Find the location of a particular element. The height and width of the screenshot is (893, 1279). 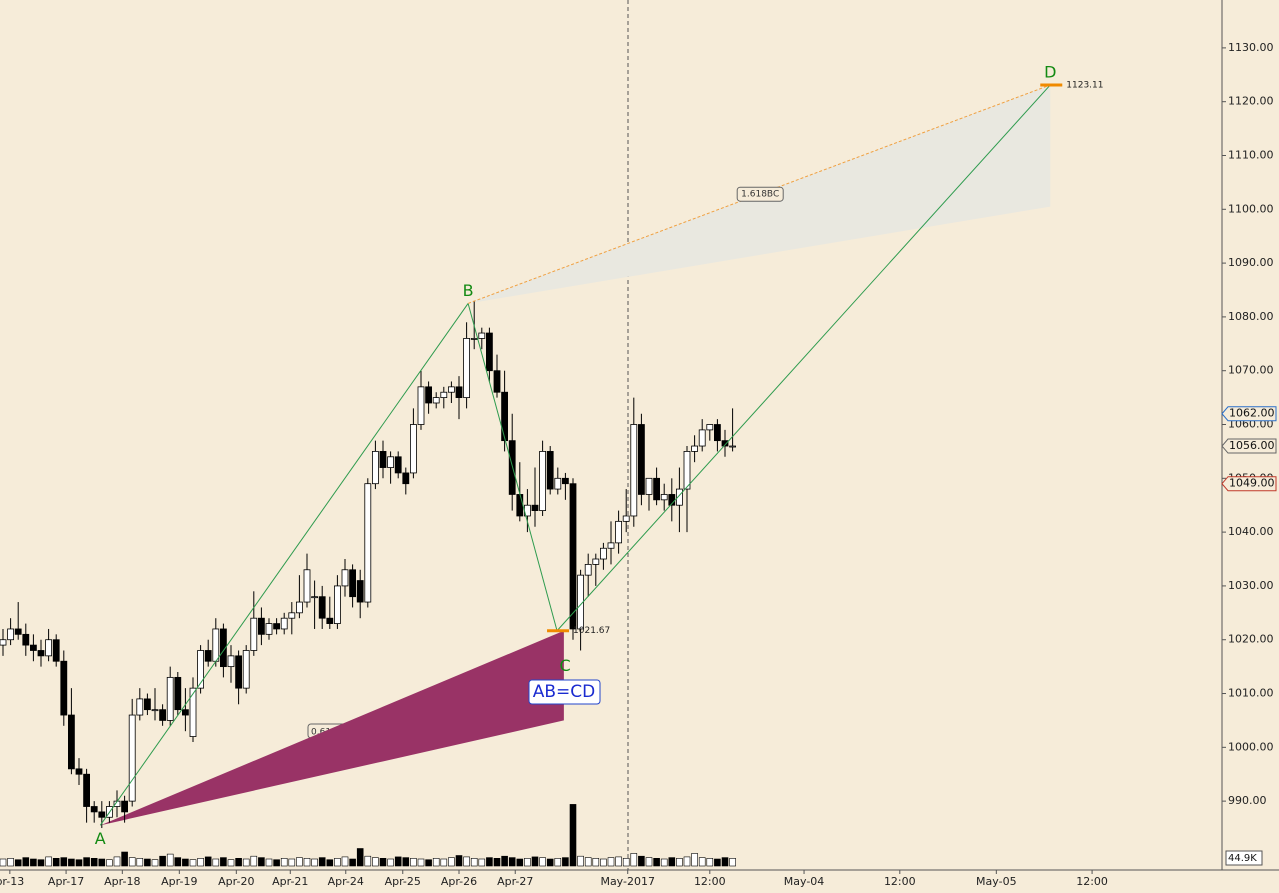

y-tick-label: 1030.00 is located at coordinates (1251, 585).